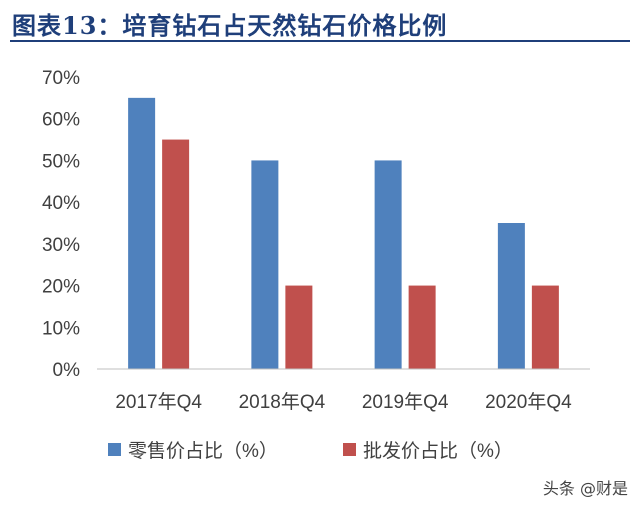 Image resolution: width=640 pixels, height=513 pixels. What do you see at coordinates (438, 451) in the screenshot?
I see `legend-label: 批发价占比（%）` at bounding box center [438, 451].